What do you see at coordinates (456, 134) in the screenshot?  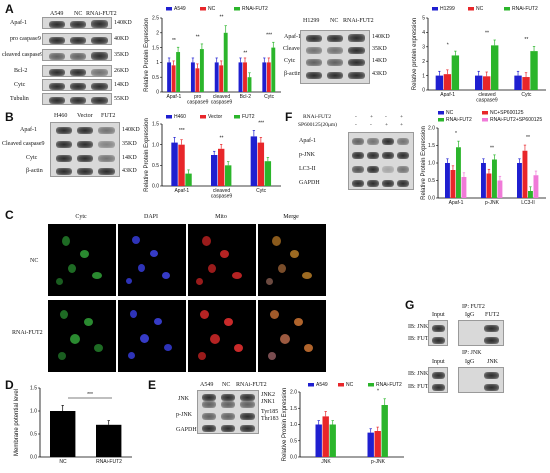 I see `significance-marker: *` at bounding box center [456, 134].